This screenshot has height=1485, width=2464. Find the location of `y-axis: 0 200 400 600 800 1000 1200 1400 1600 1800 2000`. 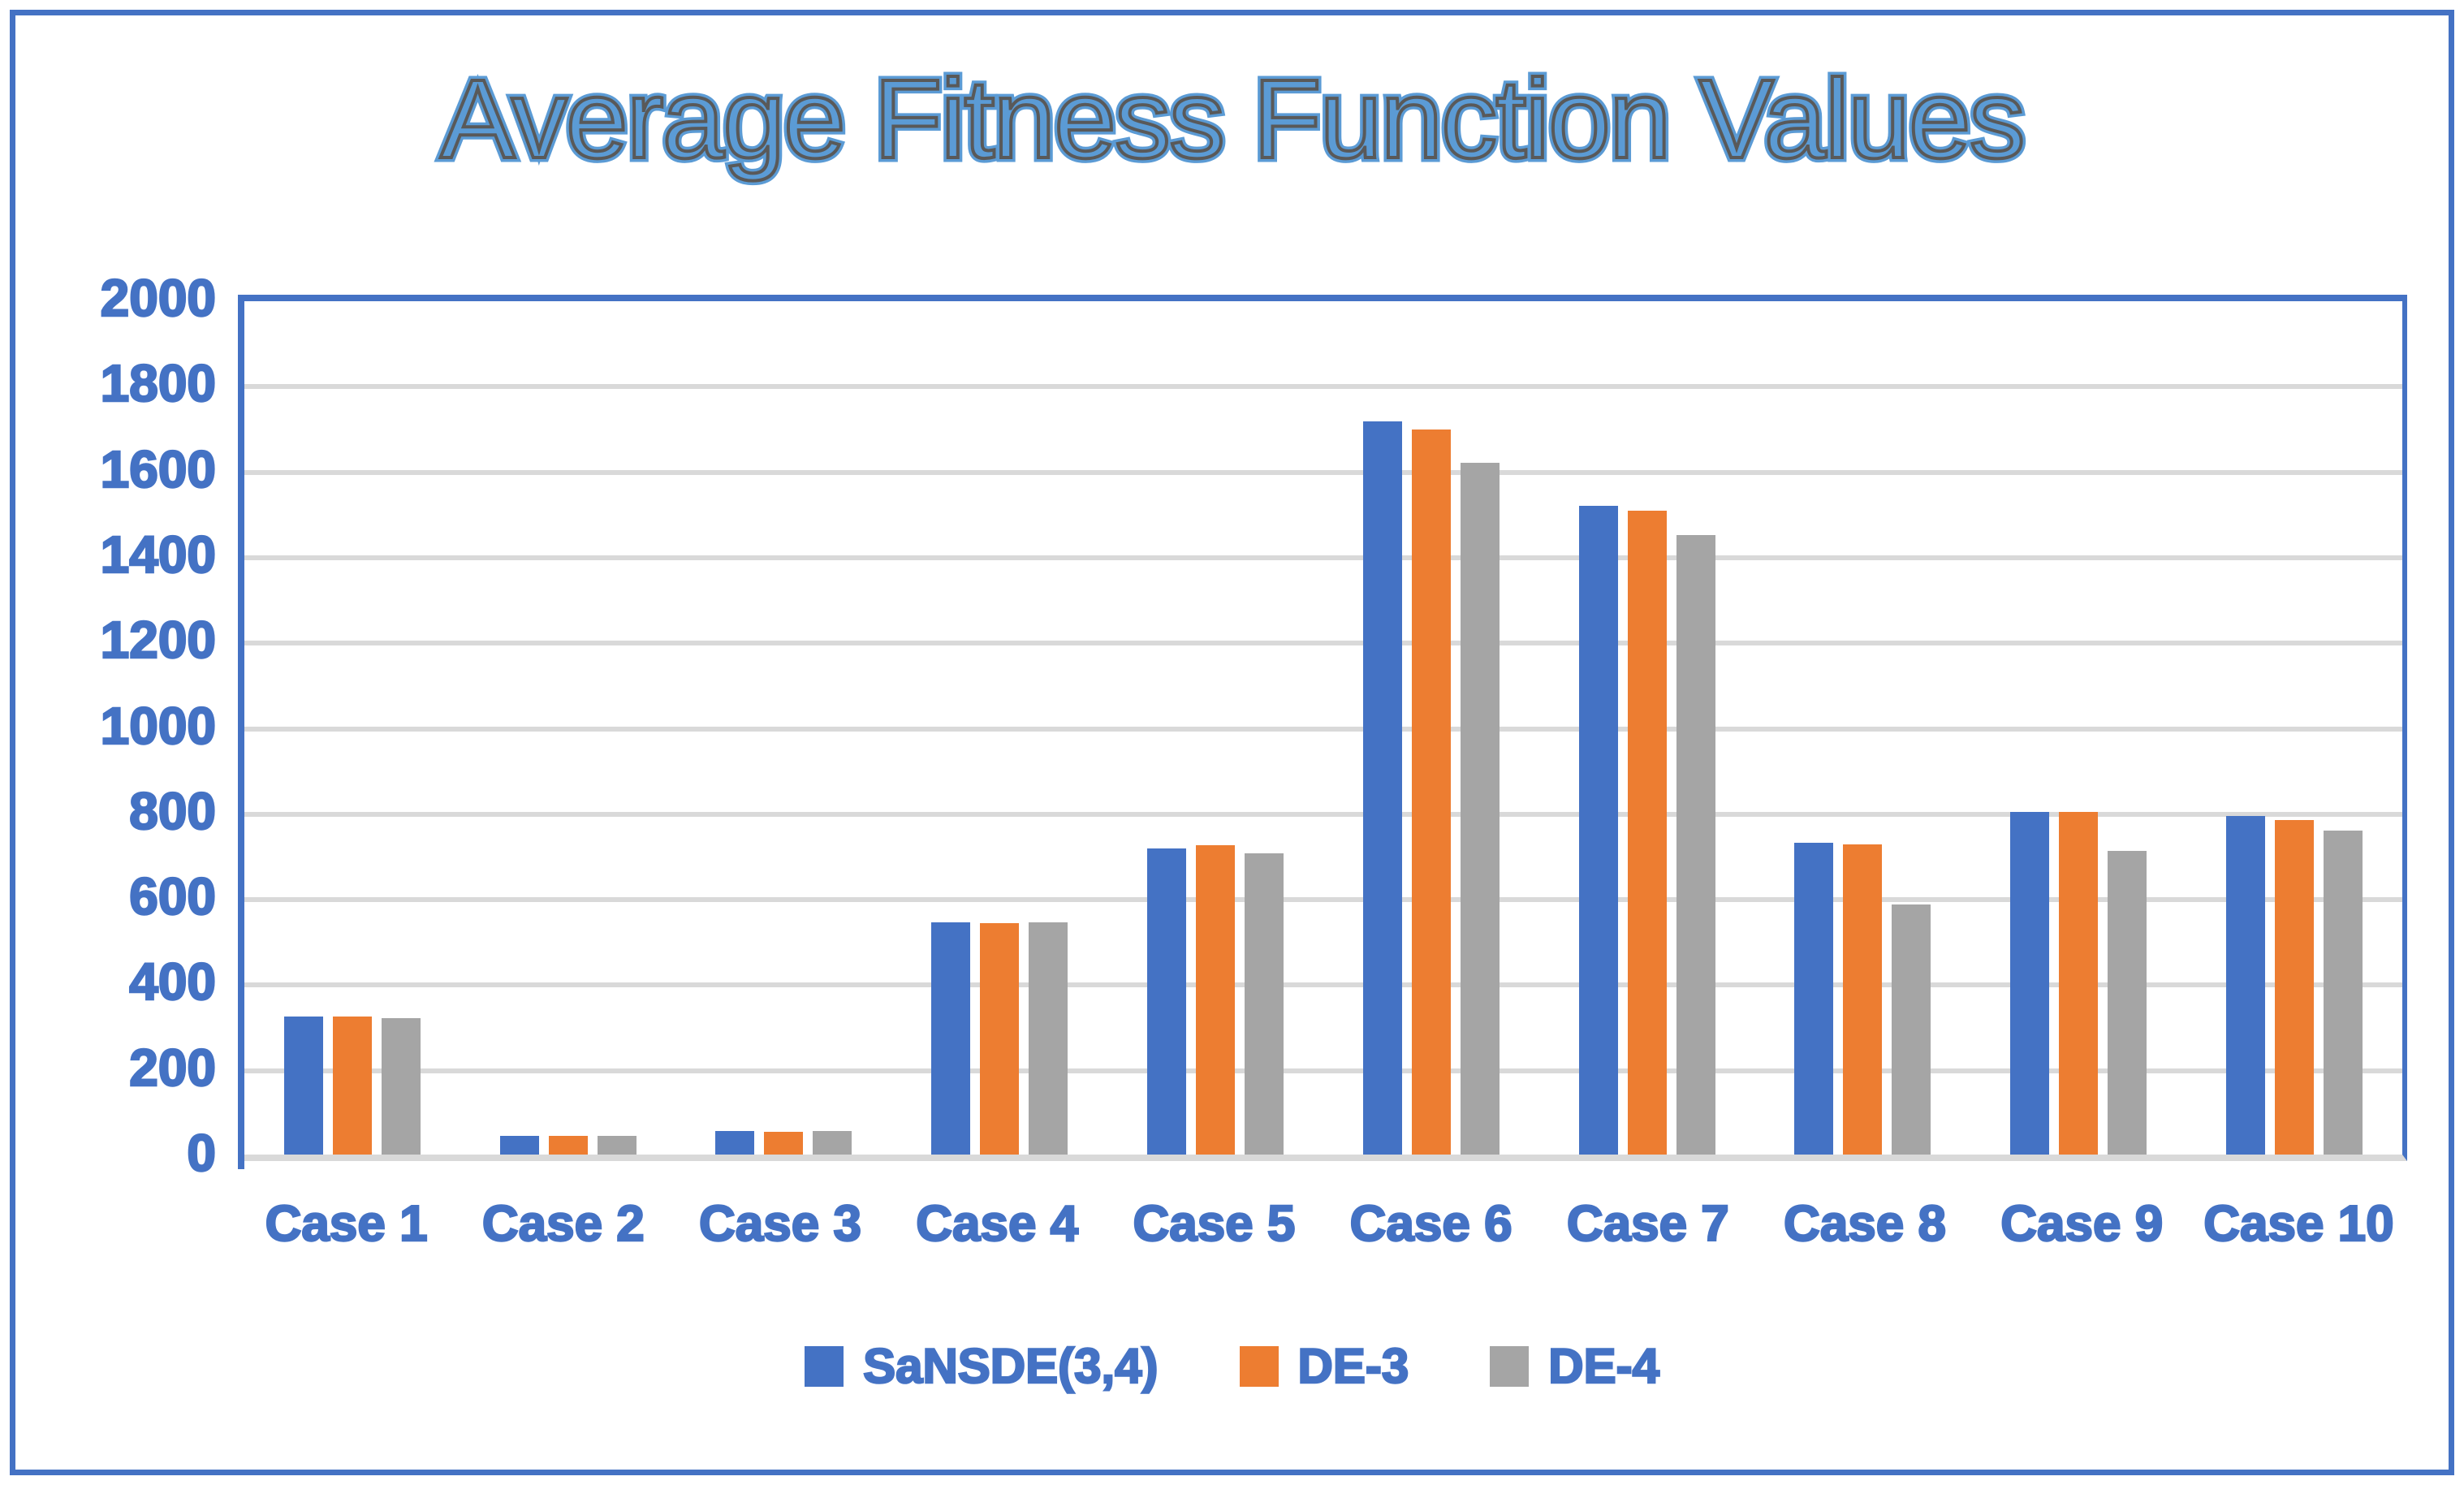

y-axis: 0 200 400 600 800 1000 1200 1400 1600 1800 2000 is located at coordinates (110, 726).